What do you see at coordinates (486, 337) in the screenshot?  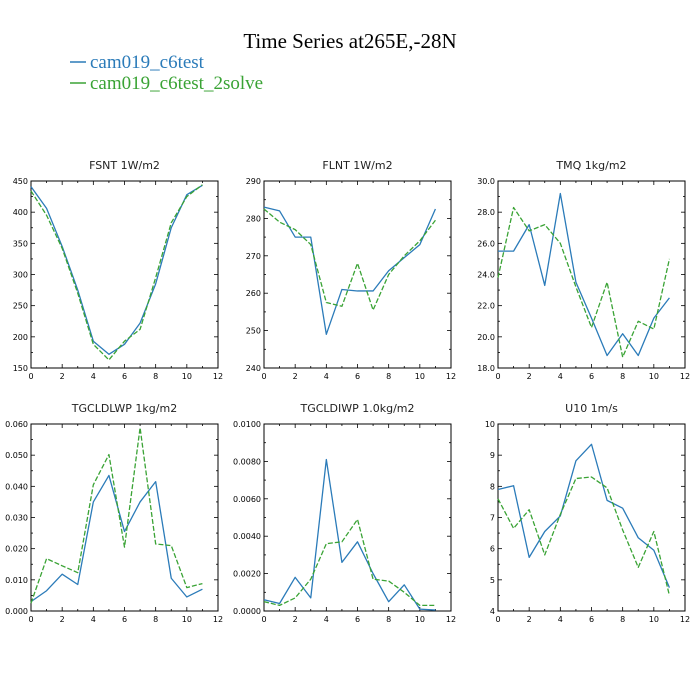 I see `y-tick-label: 20.0` at bounding box center [486, 337].